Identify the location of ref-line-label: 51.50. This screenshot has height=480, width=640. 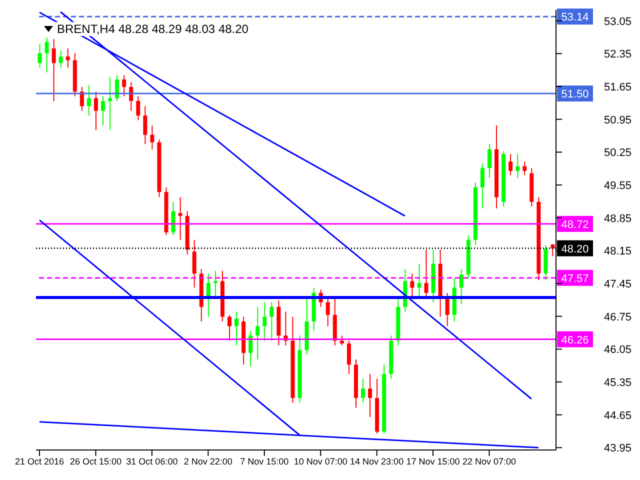
(575, 94).